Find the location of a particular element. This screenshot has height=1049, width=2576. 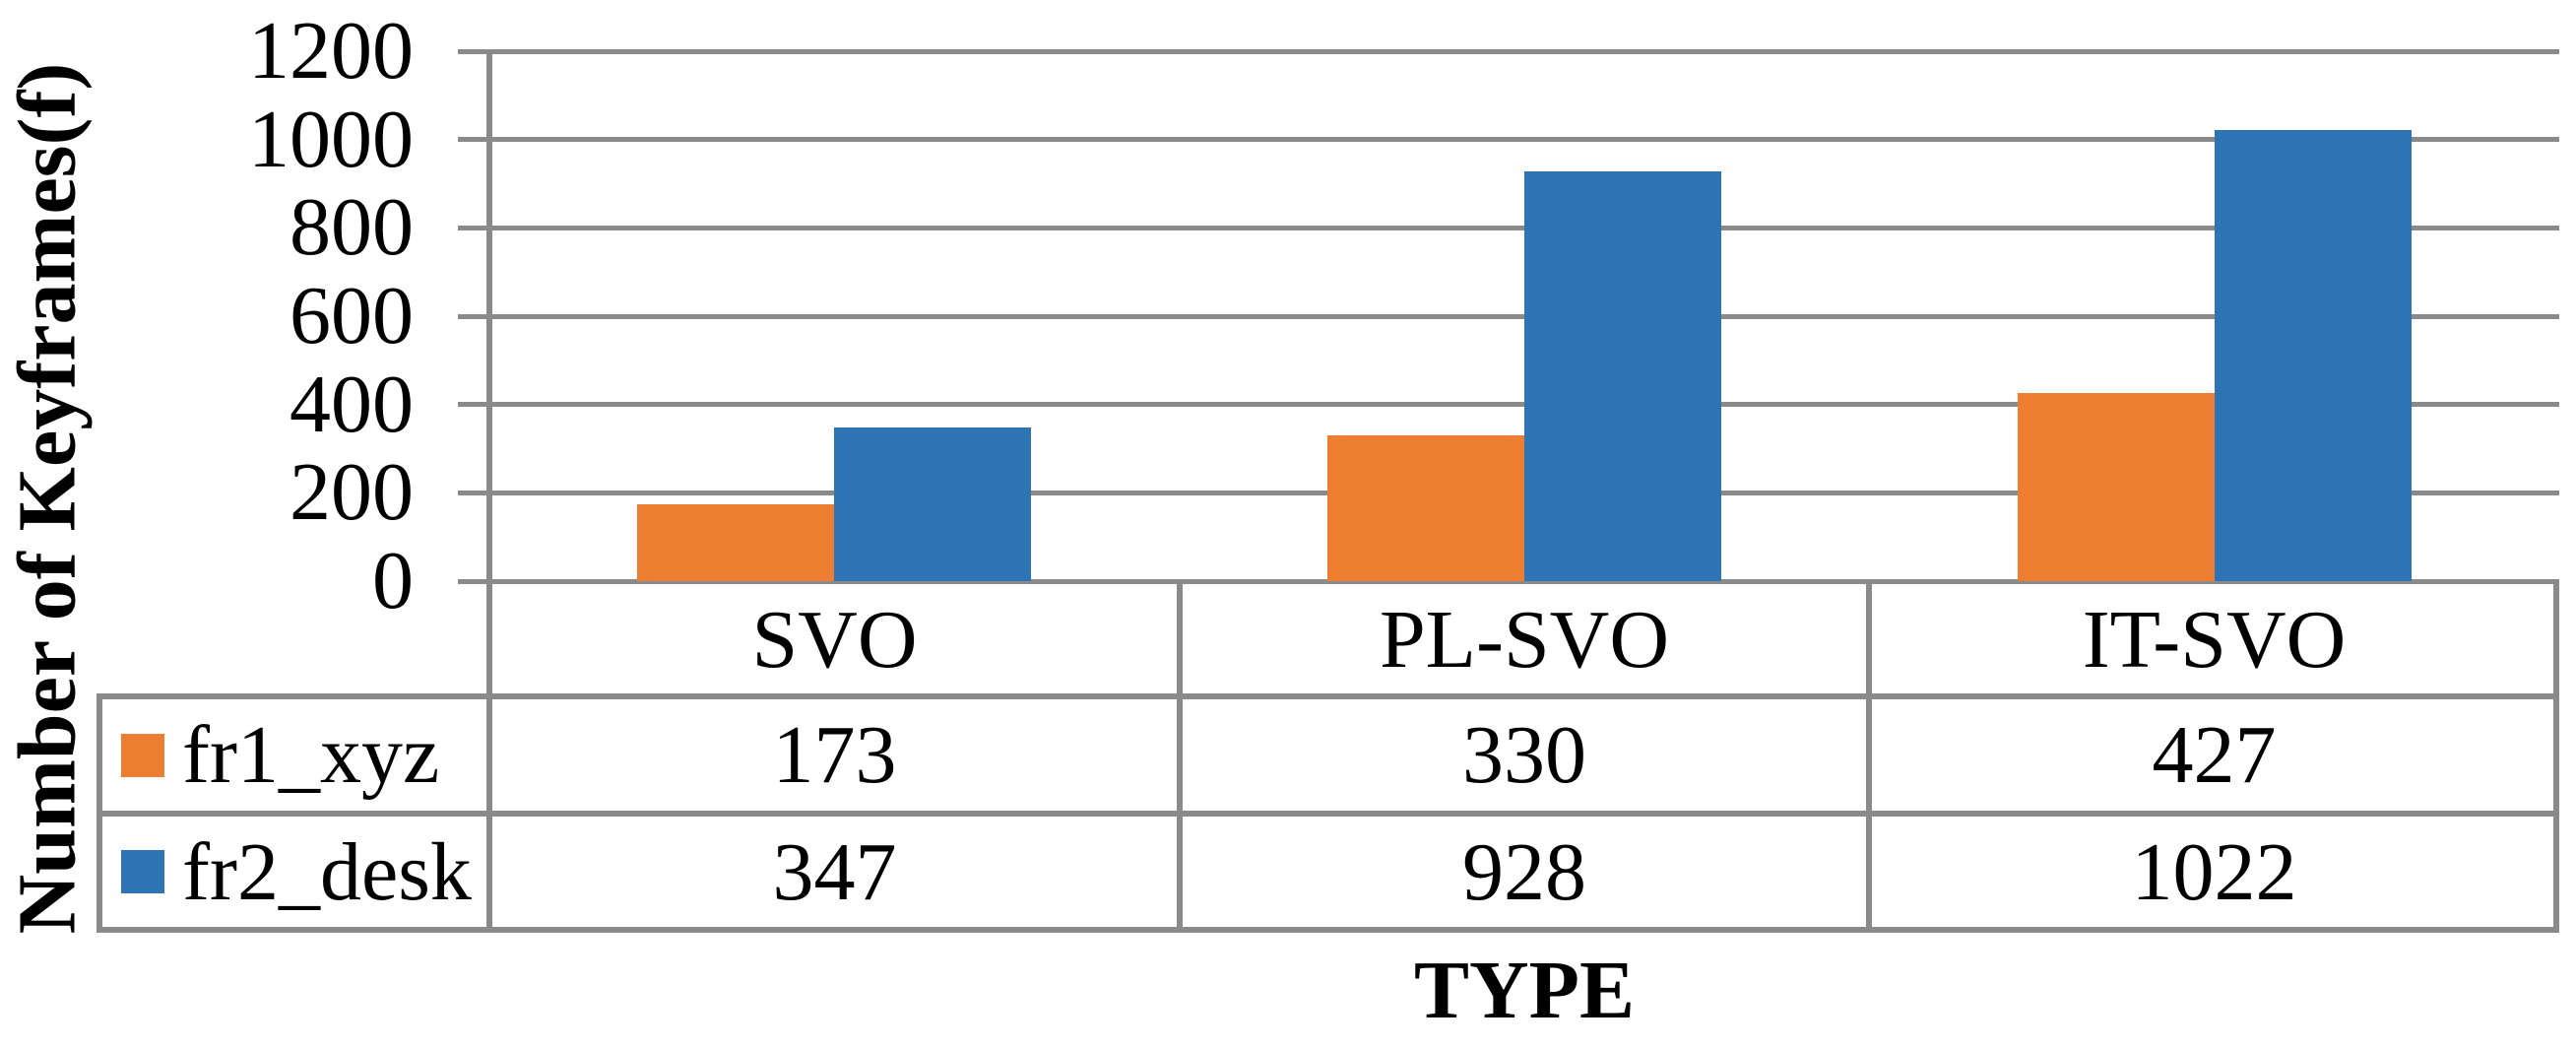

legend-row-fr1-xyz: fr1_xyz is located at coordinates (293, 755).